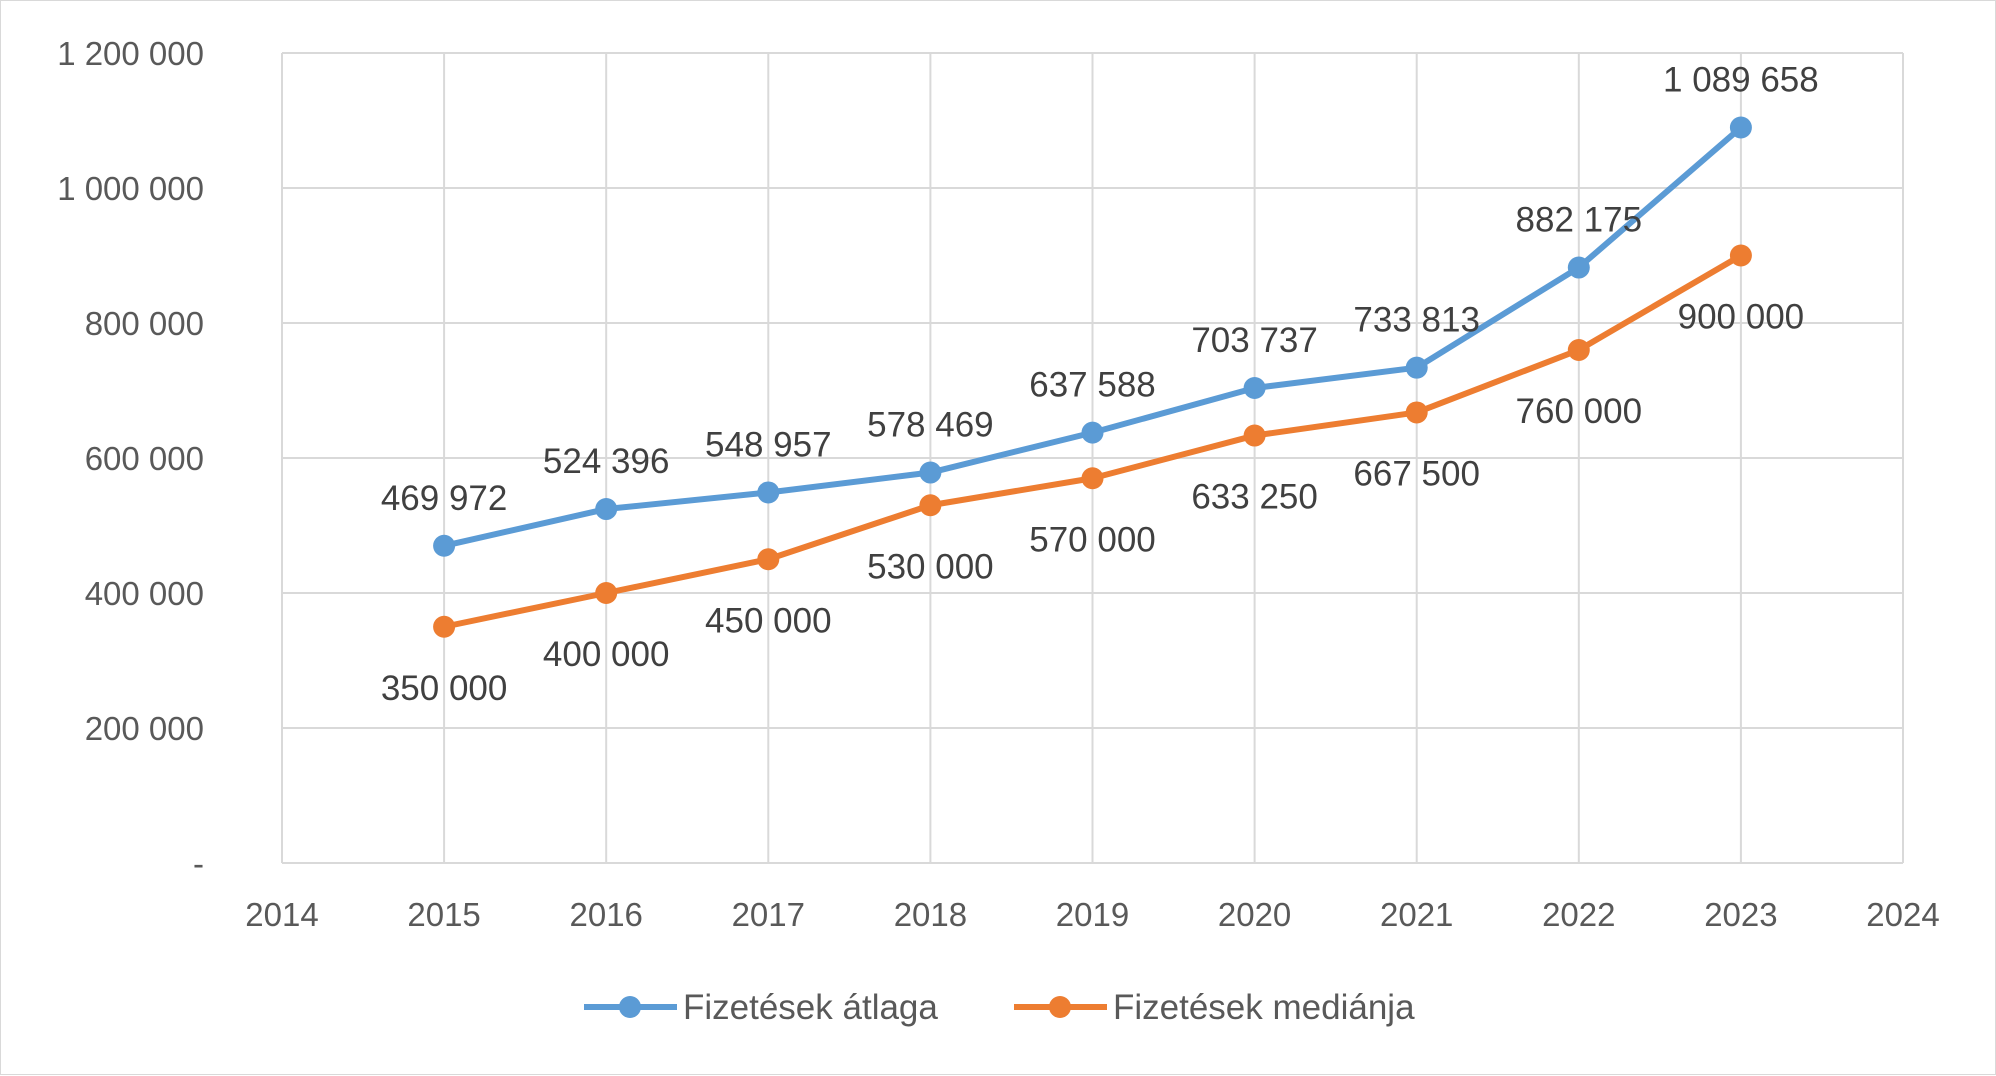  Describe the element at coordinates (1416, 473) in the screenshot. I see `series-2-data-label: 667 500` at that location.